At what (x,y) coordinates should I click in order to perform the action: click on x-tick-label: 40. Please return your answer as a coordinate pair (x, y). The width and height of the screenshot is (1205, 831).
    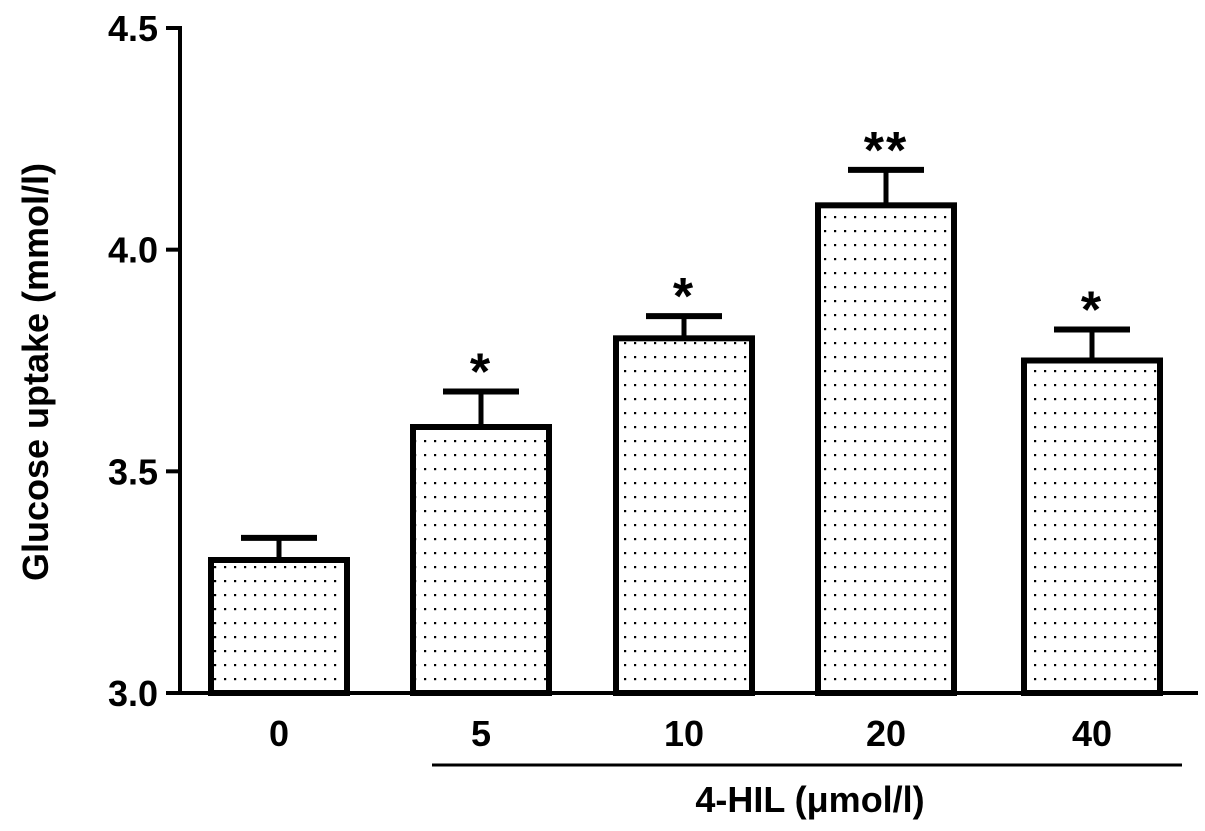
    Looking at the image, I should click on (1092, 733).